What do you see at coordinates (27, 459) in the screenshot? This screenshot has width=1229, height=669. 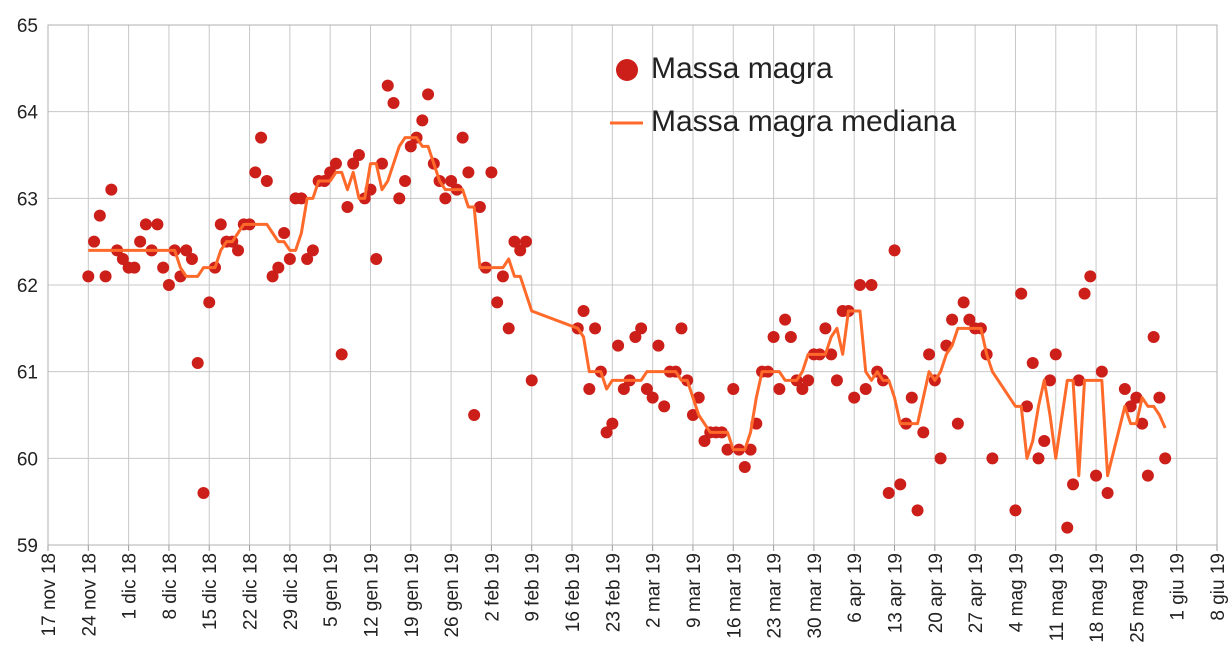 I see `y-tick-label: 60` at bounding box center [27, 459].